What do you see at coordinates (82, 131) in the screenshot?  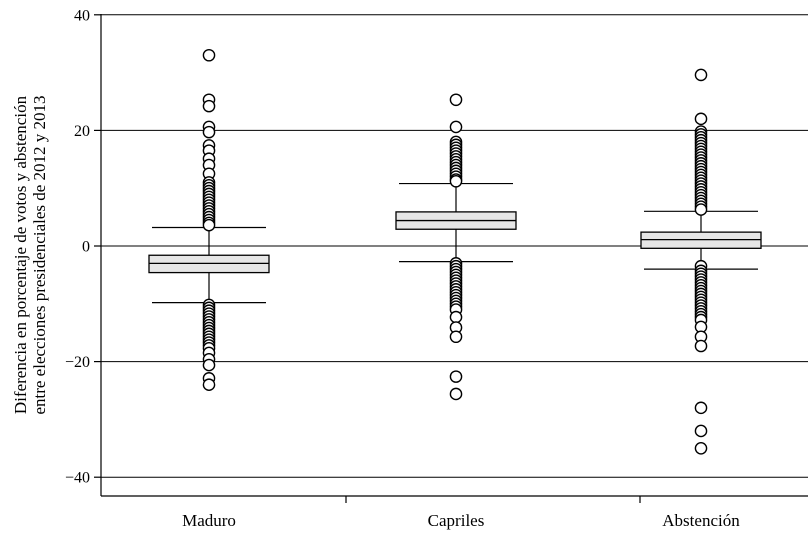 I see `y-tick-label-1: 20` at bounding box center [82, 131].